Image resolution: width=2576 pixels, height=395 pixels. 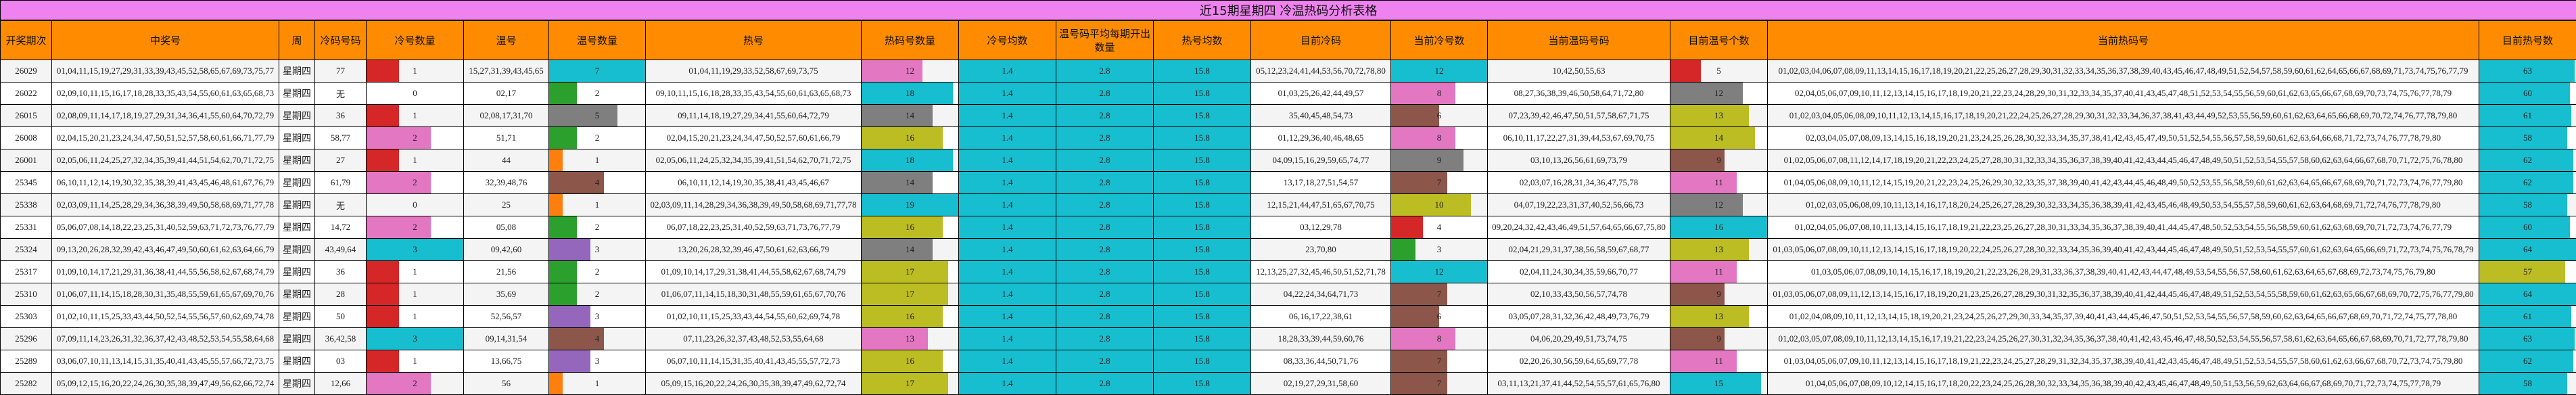 What do you see at coordinates (910, 205) in the screenshot?
I see `count-value: 19` at bounding box center [910, 205].